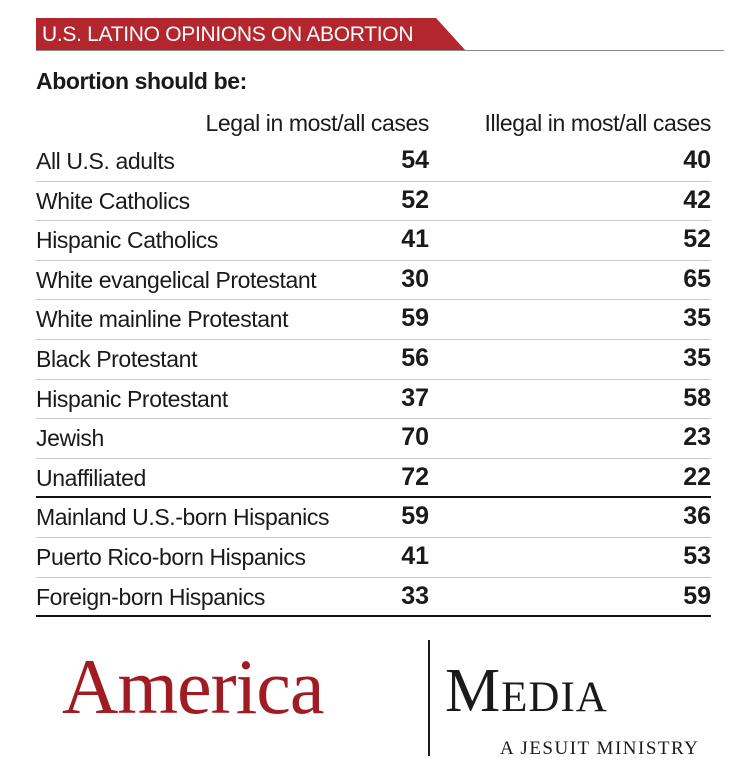 Image resolution: width=750 pixels, height=773 pixels. What do you see at coordinates (697, 397) in the screenshot?
I see `illegal-value: 58` at bounding box center [697, 397].